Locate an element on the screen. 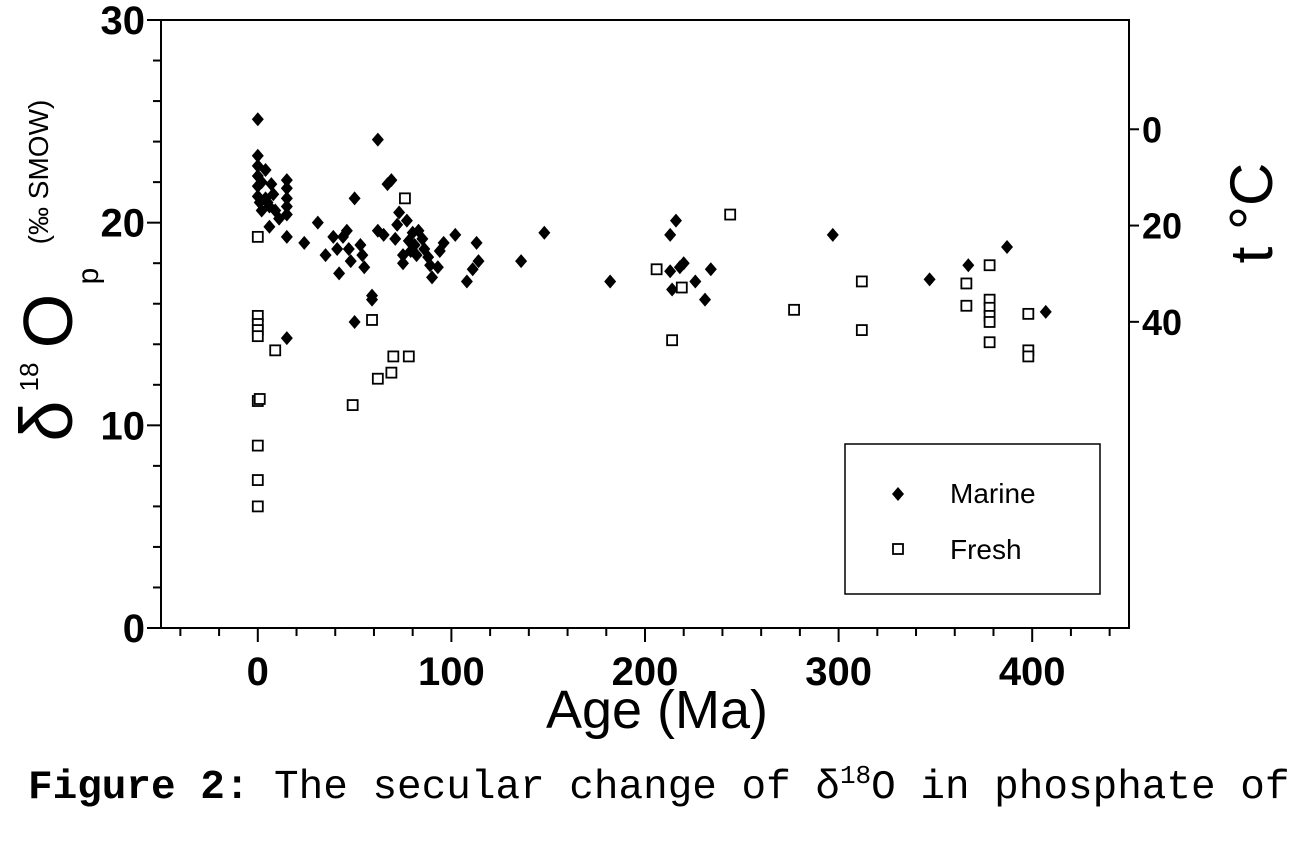 This screenshot has height=842, width=1303. y-title-main: O is located at coordinates (48, 321).